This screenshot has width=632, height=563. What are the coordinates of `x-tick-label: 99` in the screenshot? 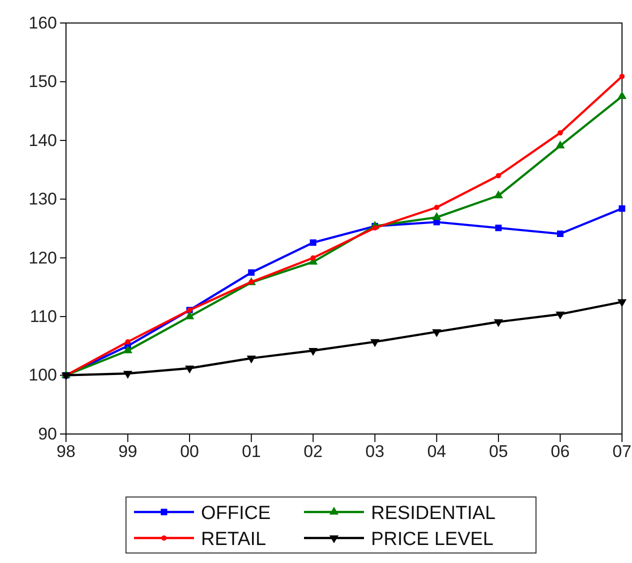 It's located at (128, 452).